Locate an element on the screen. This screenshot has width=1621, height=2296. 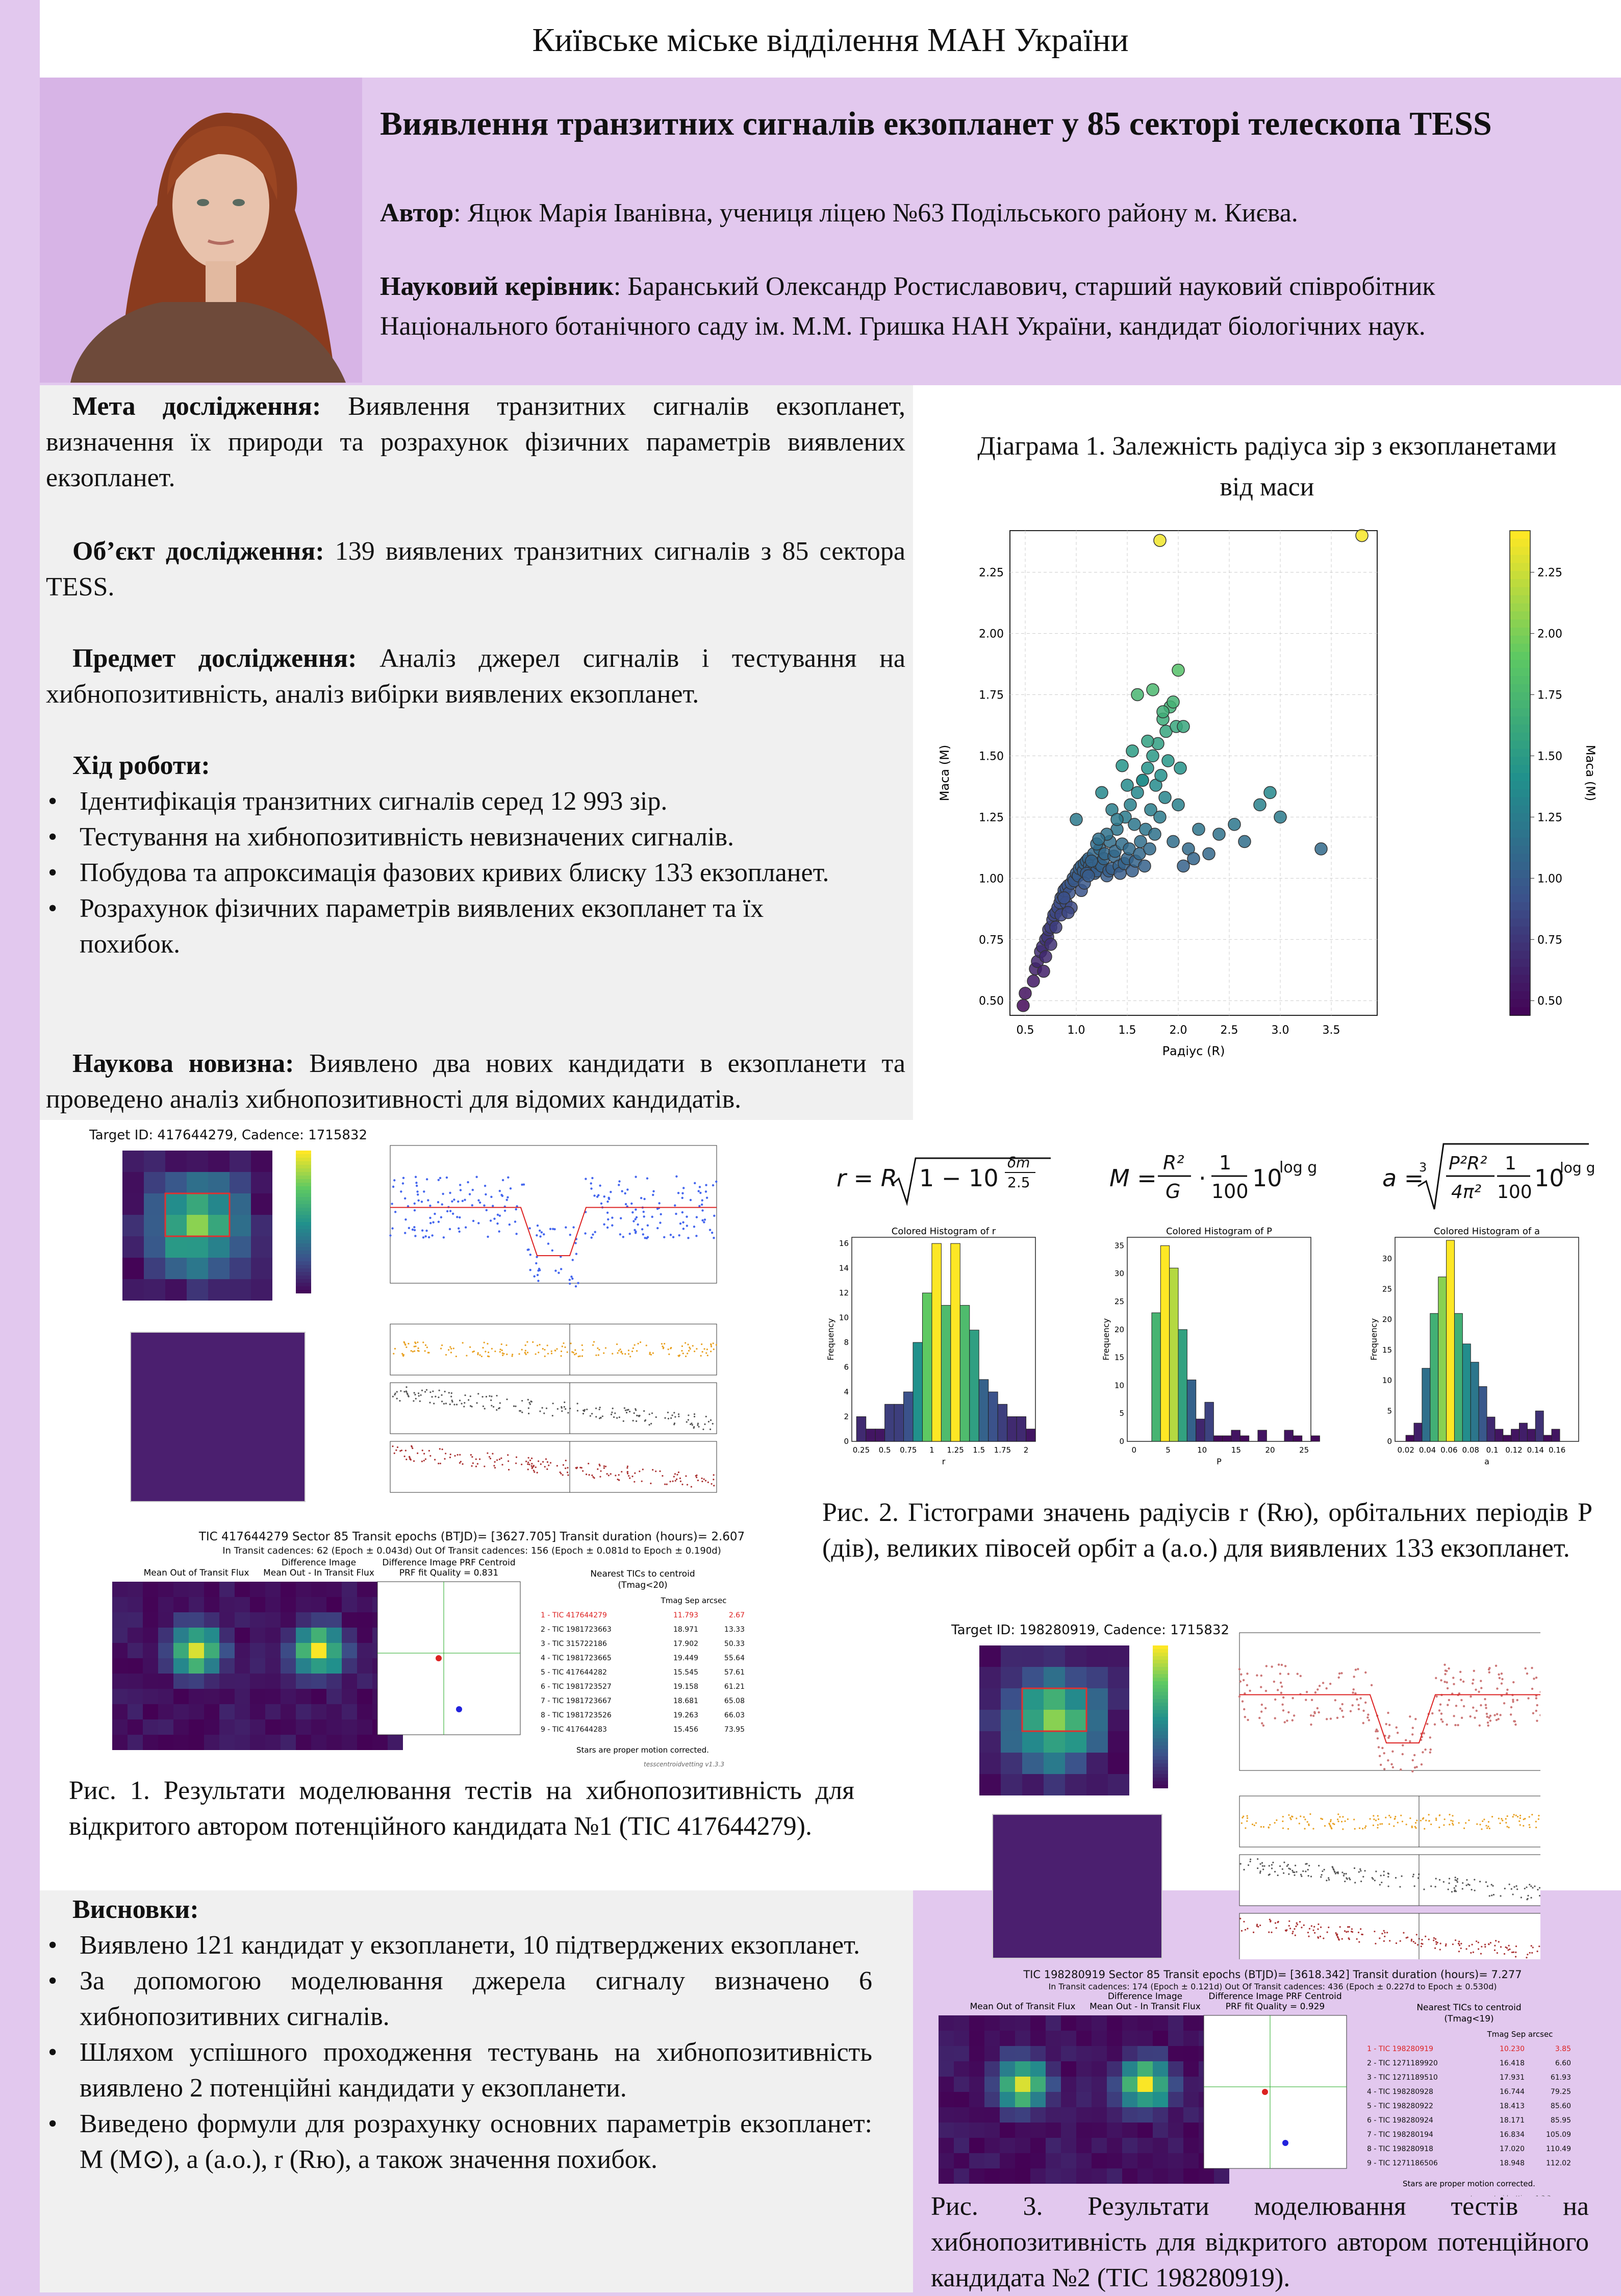
novelty-label: Наукова новизна: is located at coordinates (183, 1063).